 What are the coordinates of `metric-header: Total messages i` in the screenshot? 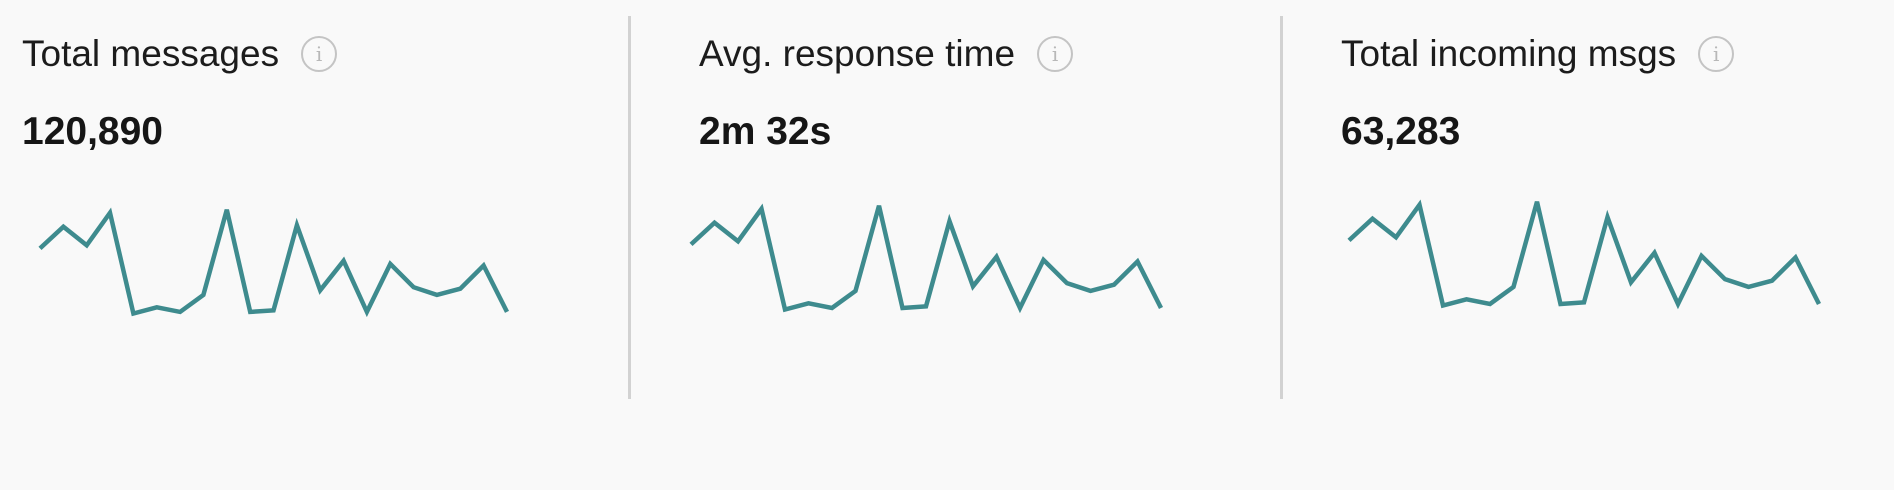 It's located at (180, 54).